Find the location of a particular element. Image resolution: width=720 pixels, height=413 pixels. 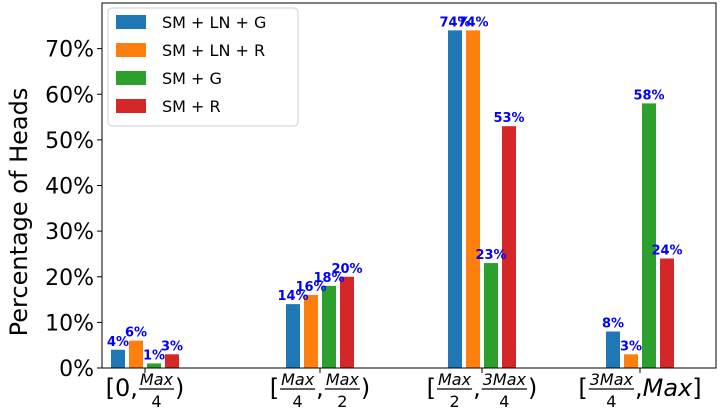

x-category-text: ] is located at coordinates (696, 388).